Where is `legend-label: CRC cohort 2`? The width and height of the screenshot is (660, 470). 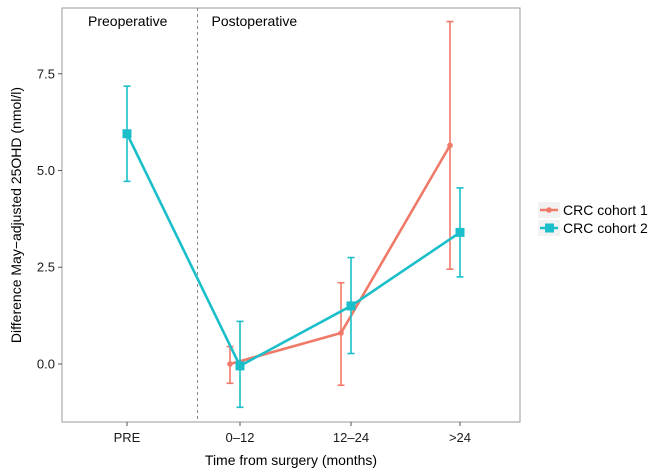 legend-label: CRC cohort 2 is located at coordinates (605, 228).